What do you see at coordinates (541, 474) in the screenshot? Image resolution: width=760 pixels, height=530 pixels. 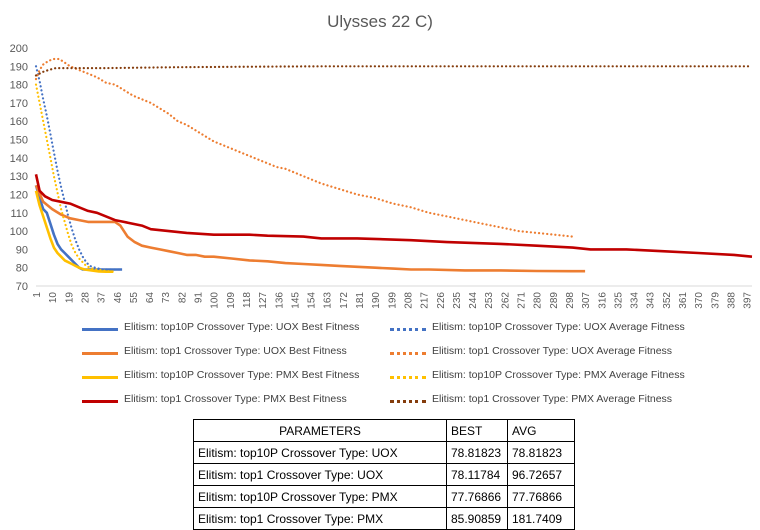 I see `table-cell-avg: 96.72657` at bounding box center [541, 474].